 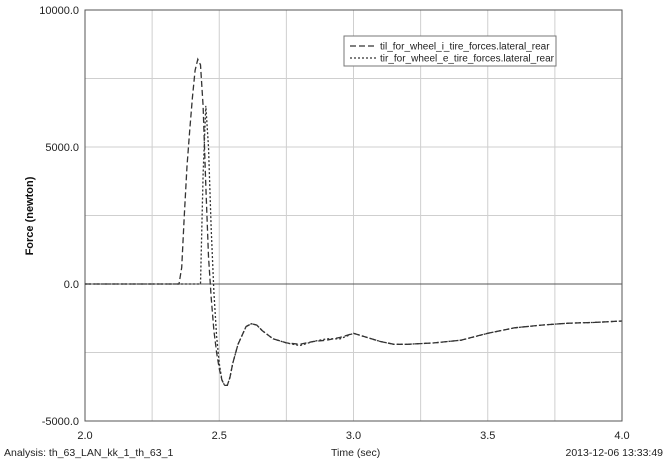 What do you see at coordinates (89, 453) in the screenshot?
I see `footer-analysis: Analysis: th_63_LAN_kk_1_th_63_1` at bounding box center [89, 453].